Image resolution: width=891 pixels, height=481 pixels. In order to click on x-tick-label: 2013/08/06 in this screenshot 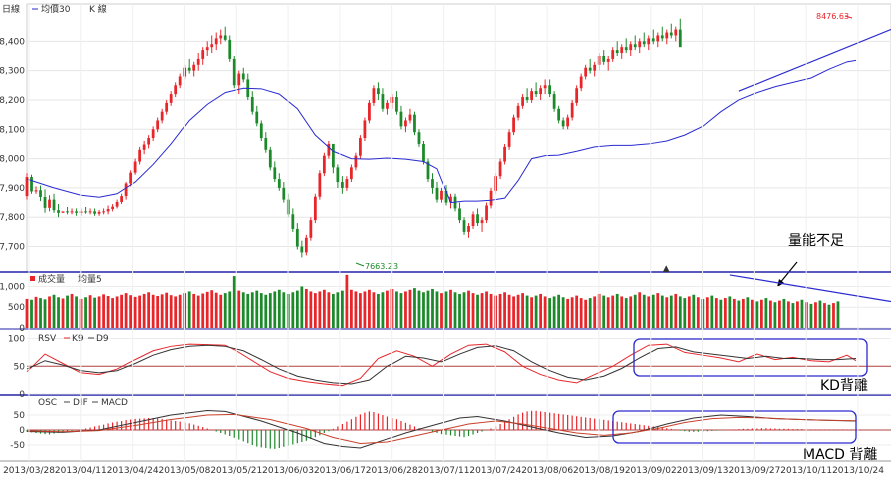, I will do `click(547, 471)`.